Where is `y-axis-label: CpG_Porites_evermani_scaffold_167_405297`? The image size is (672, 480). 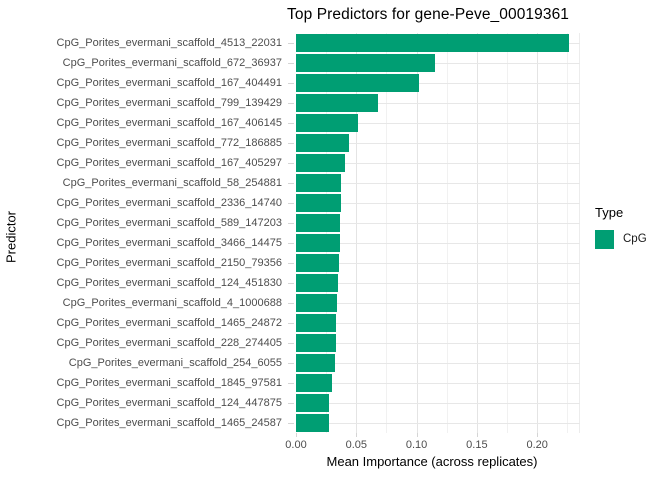
y-axis-label: CpG_Porites_evermani_scaffold_167_405297 is located at coordinates (169, 163).